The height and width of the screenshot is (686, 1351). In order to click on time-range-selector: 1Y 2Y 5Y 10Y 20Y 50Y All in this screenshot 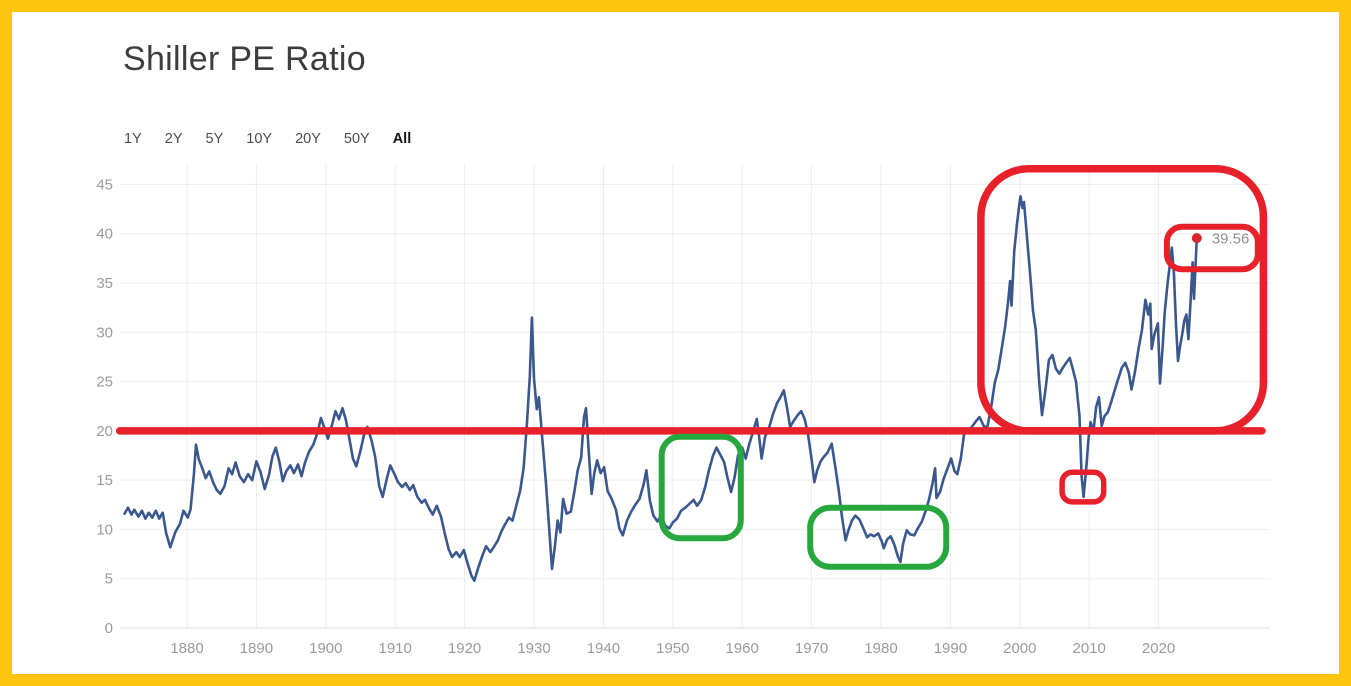, I will do `click(267, 139)`.